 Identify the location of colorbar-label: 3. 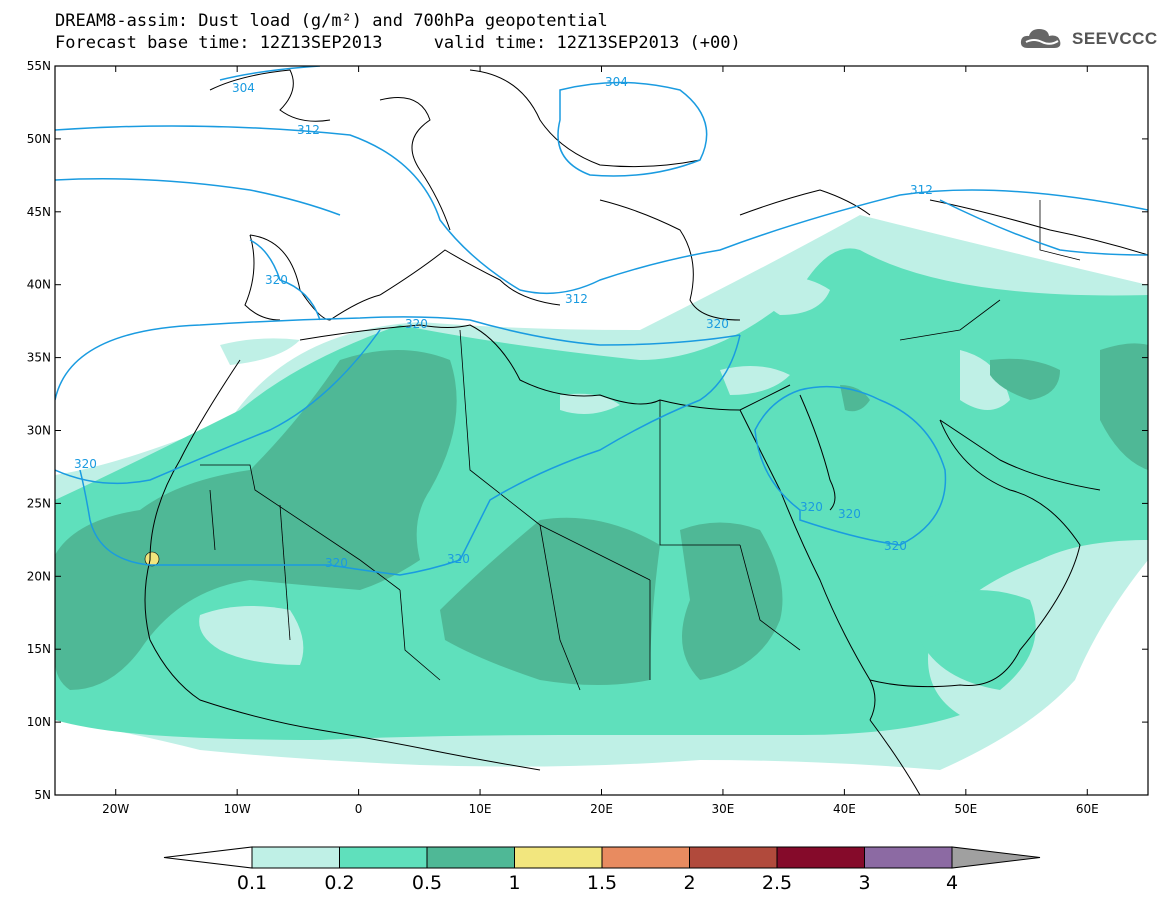
(864, 883).